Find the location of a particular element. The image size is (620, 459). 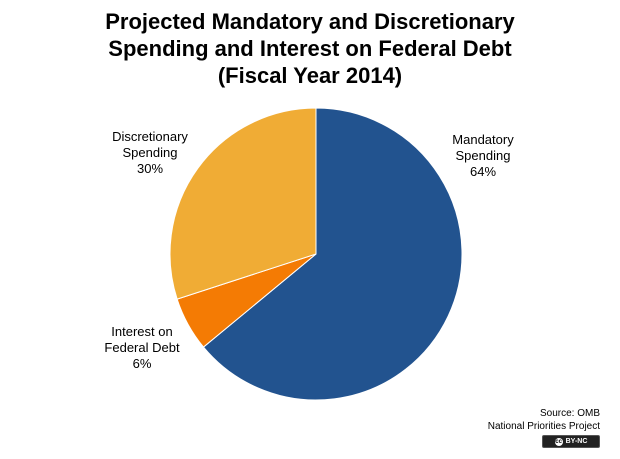

slice-label-discretionary-line-2: Spending is located at coordinates (150, 152).